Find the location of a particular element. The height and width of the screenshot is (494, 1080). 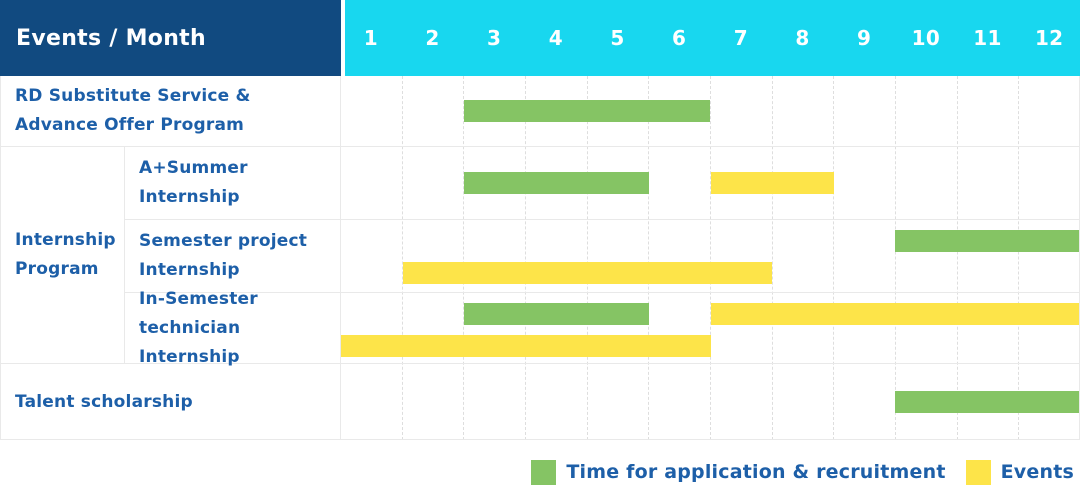

table-row-semester-project-internship: Semester project Internship is located at coordinates (540, 256).